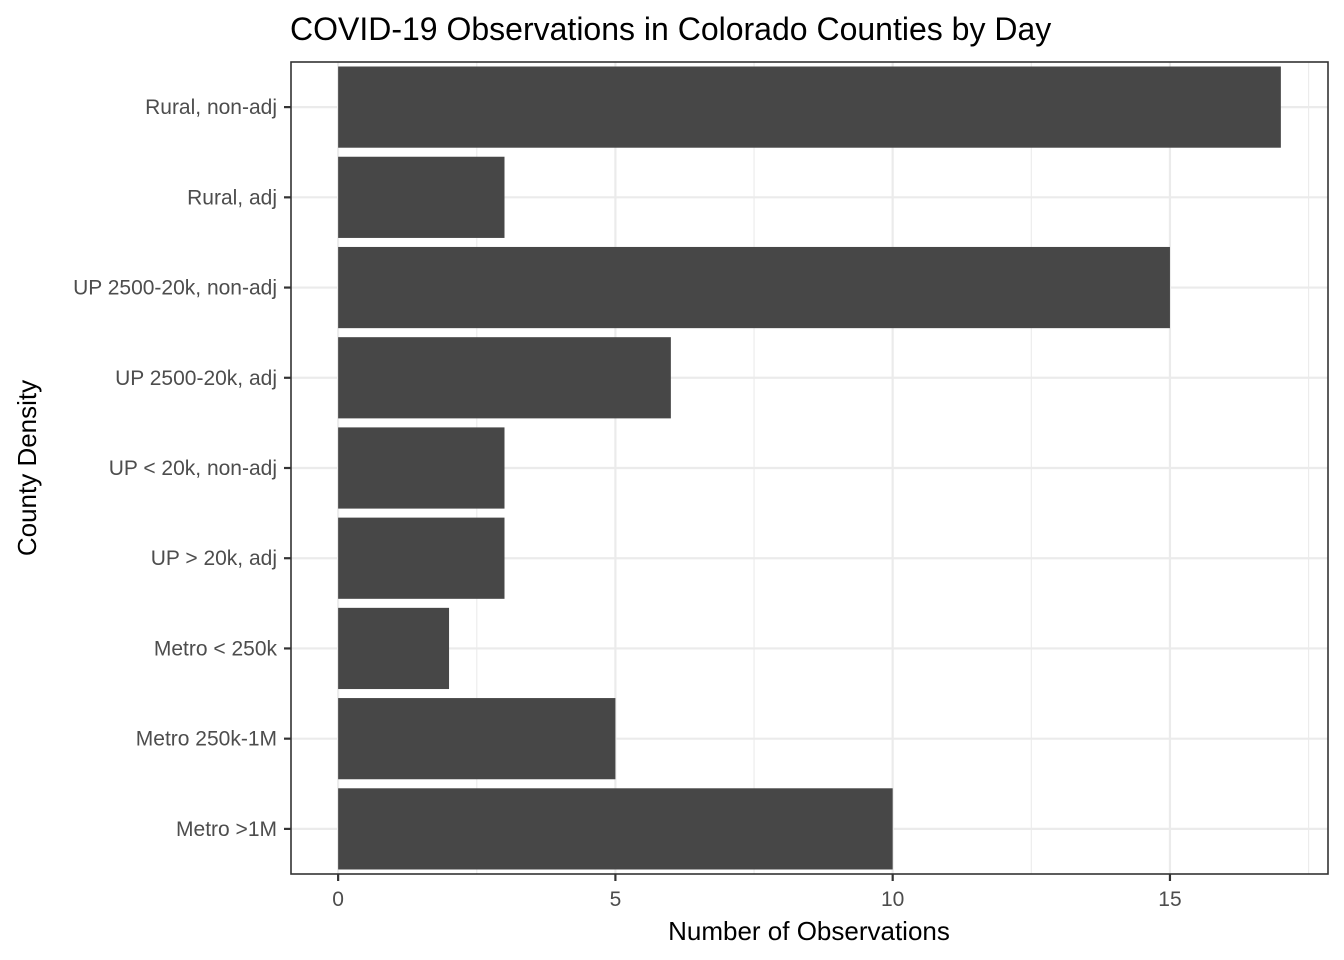 Image resolution: width=1344 pixels, height=960 pixels. What do you see at coordinates (27, 468) in the screenshot?
I see `y-axis-title: County Density` at bounding box center [27, 468].